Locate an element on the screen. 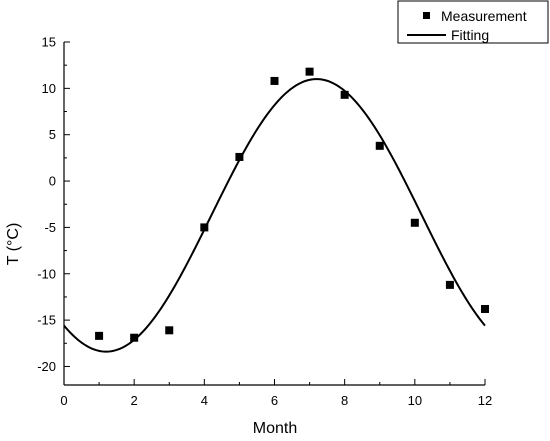  legend-marker-measurement is located at coordinates (426, 15).